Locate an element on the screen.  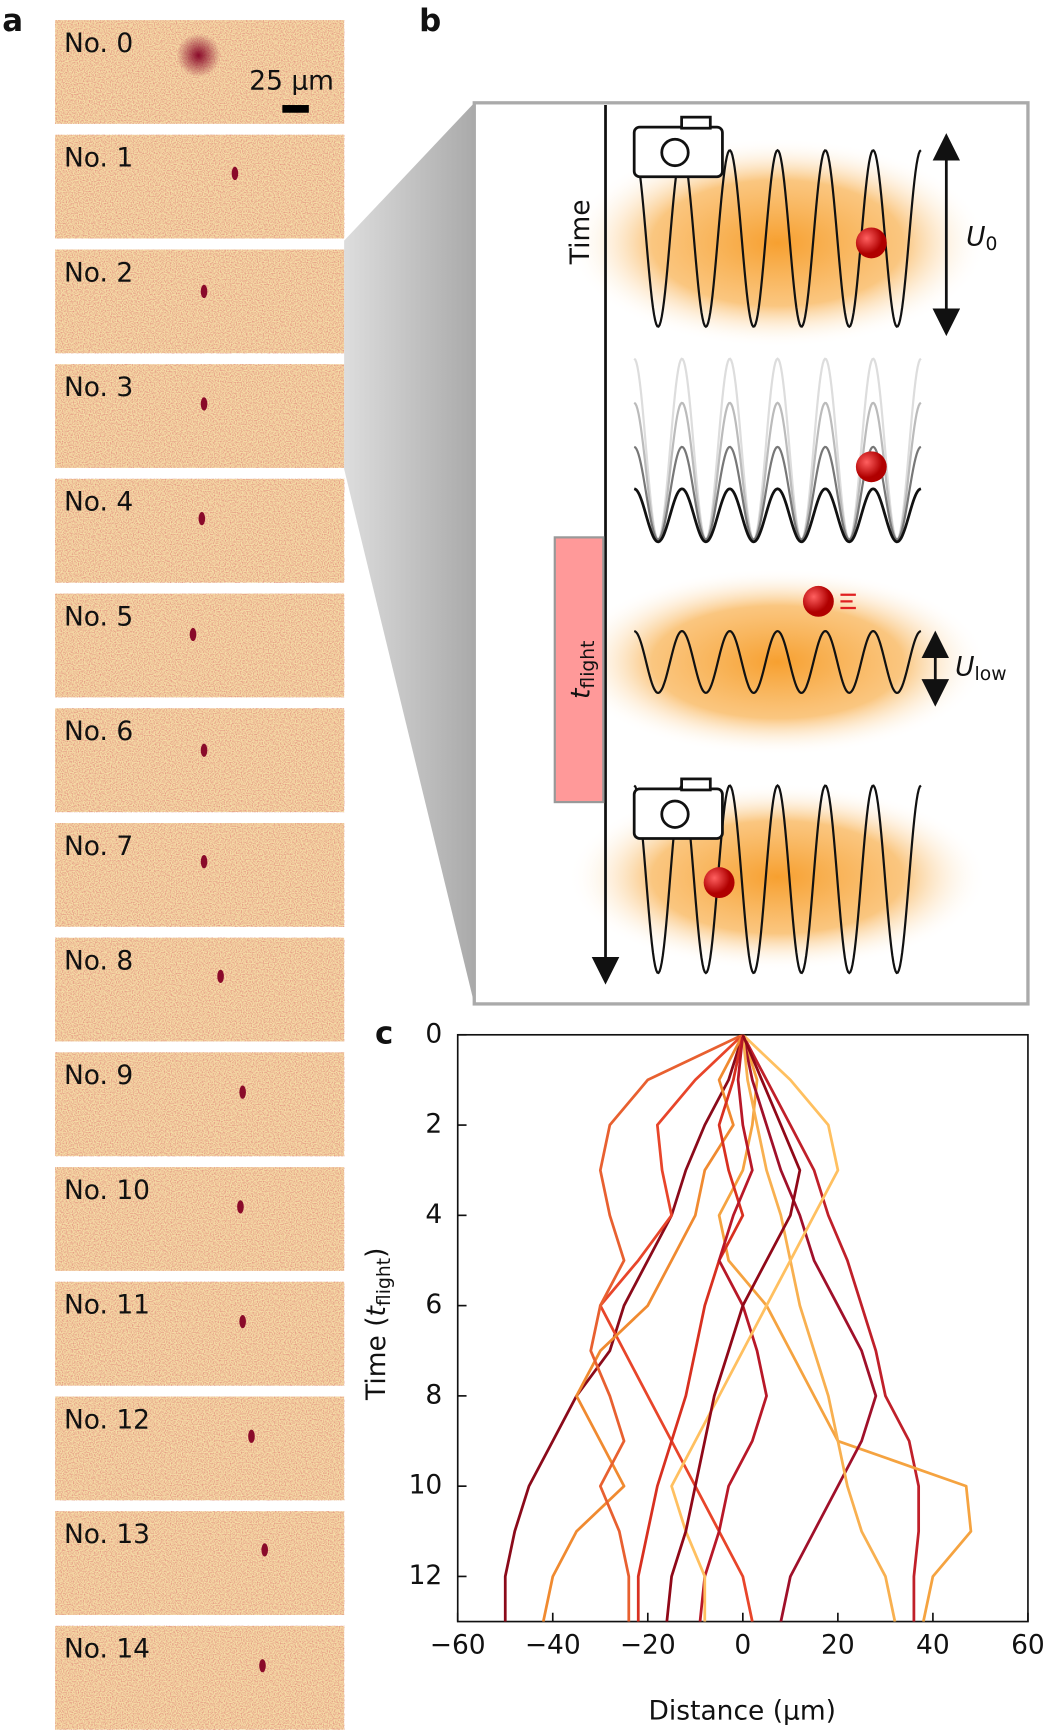
image-label: No. 0 is located at coordinates (98, 43).